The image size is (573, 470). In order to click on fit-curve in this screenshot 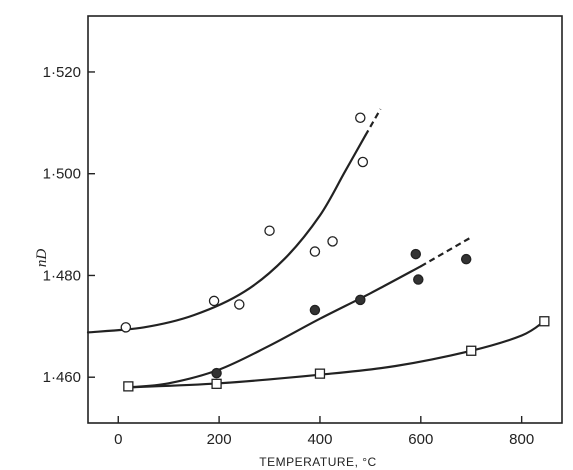, I will do `click(274, 327)`.